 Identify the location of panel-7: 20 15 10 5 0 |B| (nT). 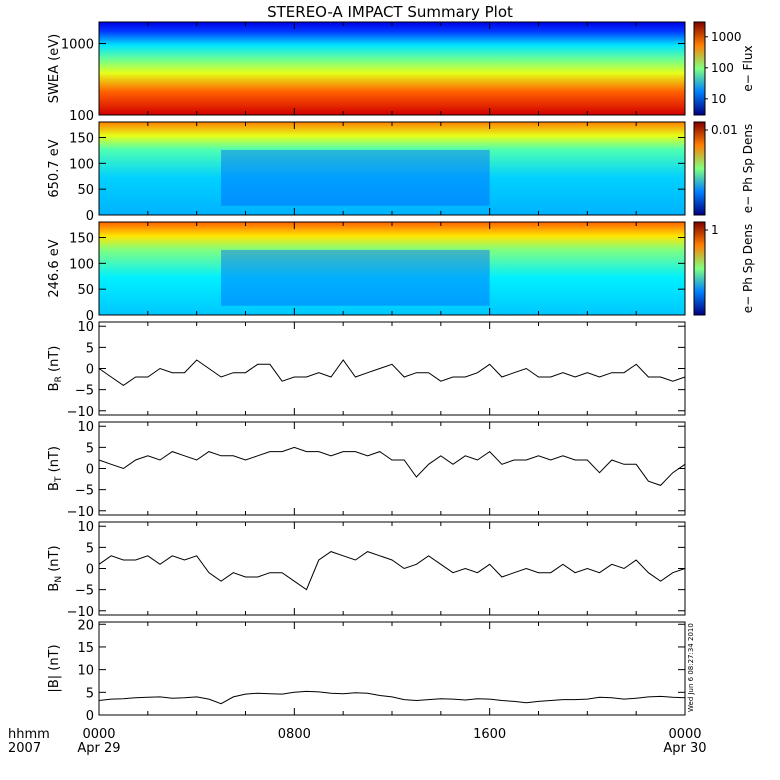
(366, 671).